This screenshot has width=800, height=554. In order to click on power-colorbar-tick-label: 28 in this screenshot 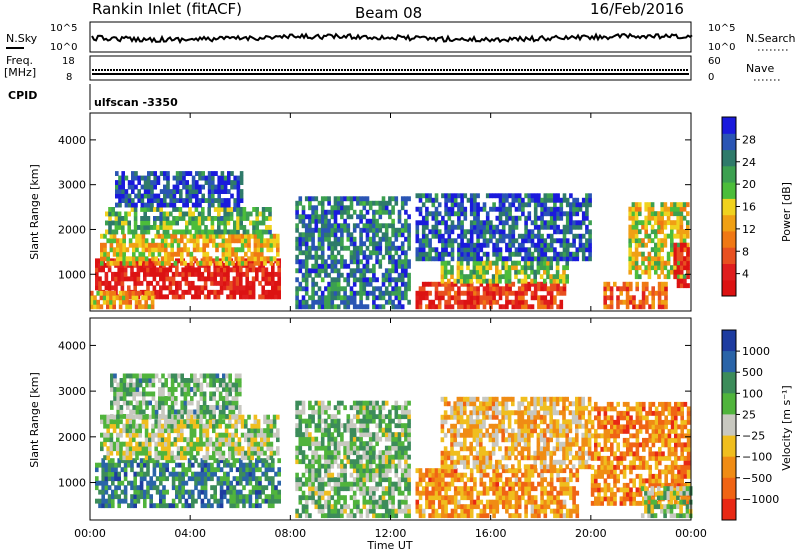, I will do `click(749, 139)`.